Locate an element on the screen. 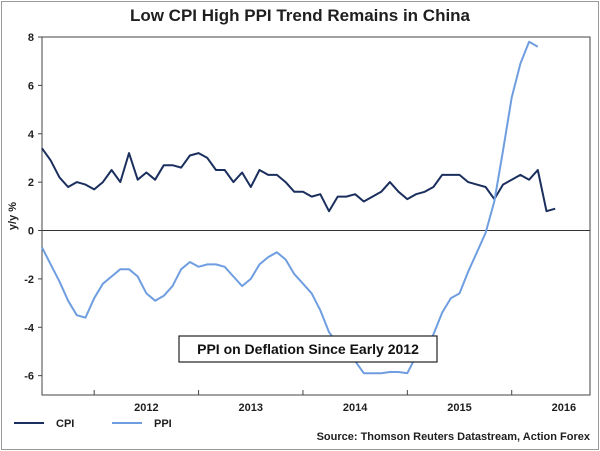 The height and width of the screenshot is (451, 600). x-tick-label: 2013 is located at coordinates (251, 408).